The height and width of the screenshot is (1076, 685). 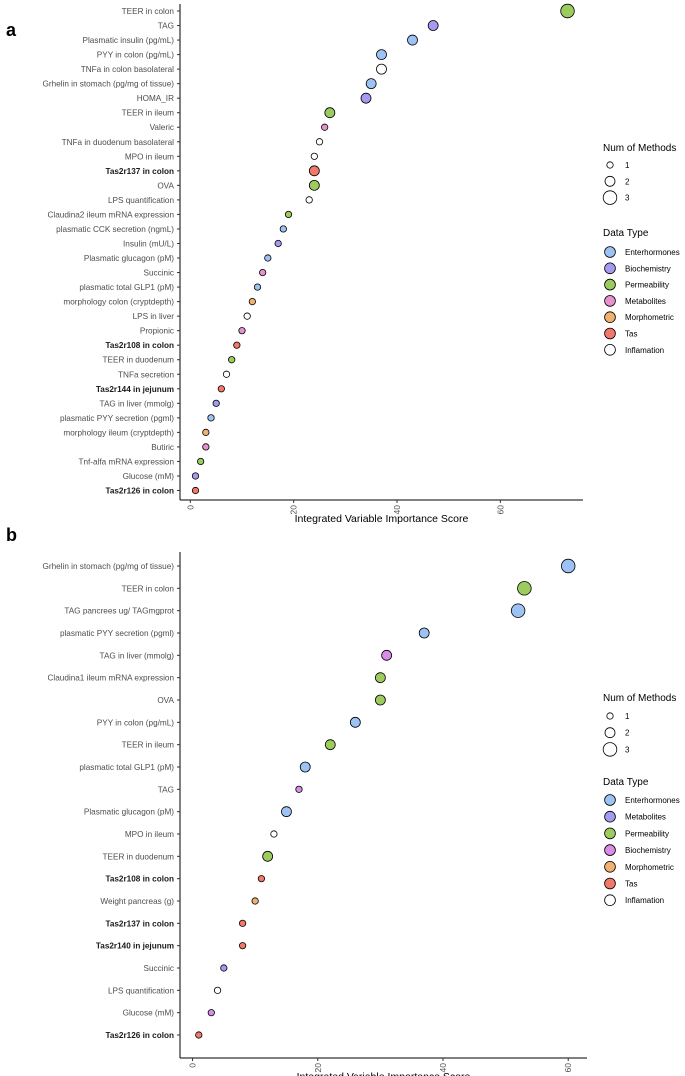 What do you see at coordinates (139, 923) in the screenshot?
I see `y-tick-label: Tas2r137 in colon` at bounding box center [139, 923].